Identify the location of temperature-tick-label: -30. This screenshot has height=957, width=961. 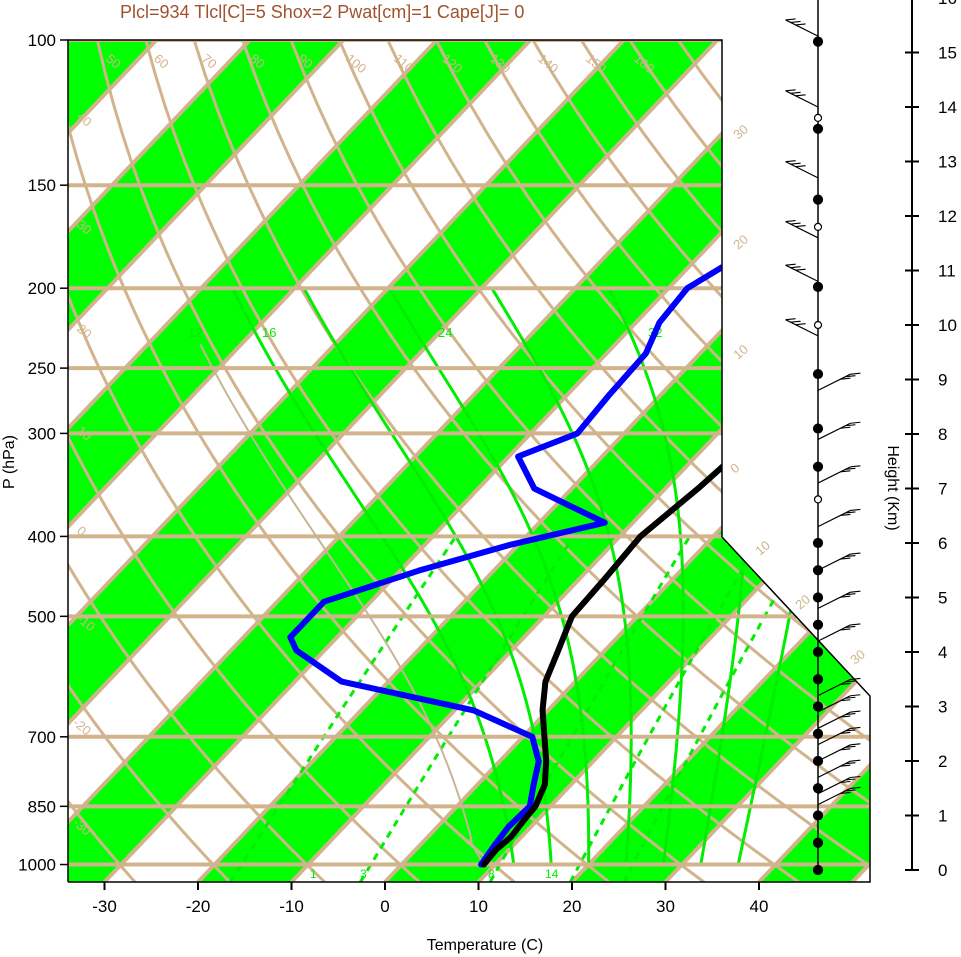
(104, 906).